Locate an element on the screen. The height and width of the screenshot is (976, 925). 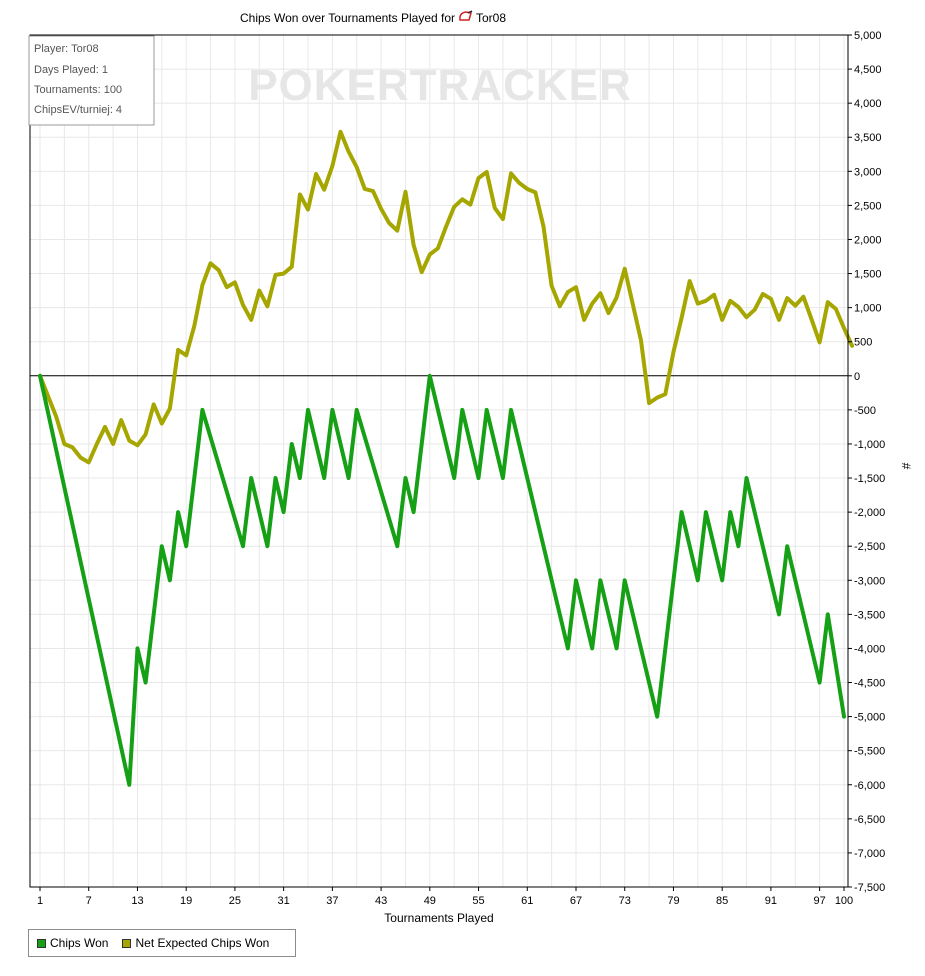
info-chipsev: ChipsEV/turniej: 4 is located at coordinates (78, 110).